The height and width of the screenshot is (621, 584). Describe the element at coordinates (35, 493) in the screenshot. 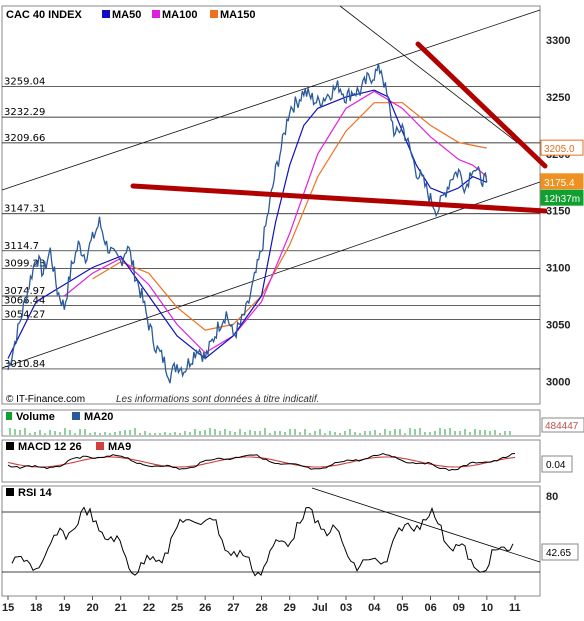

I see `rsi-title: RSI 14` at that location.